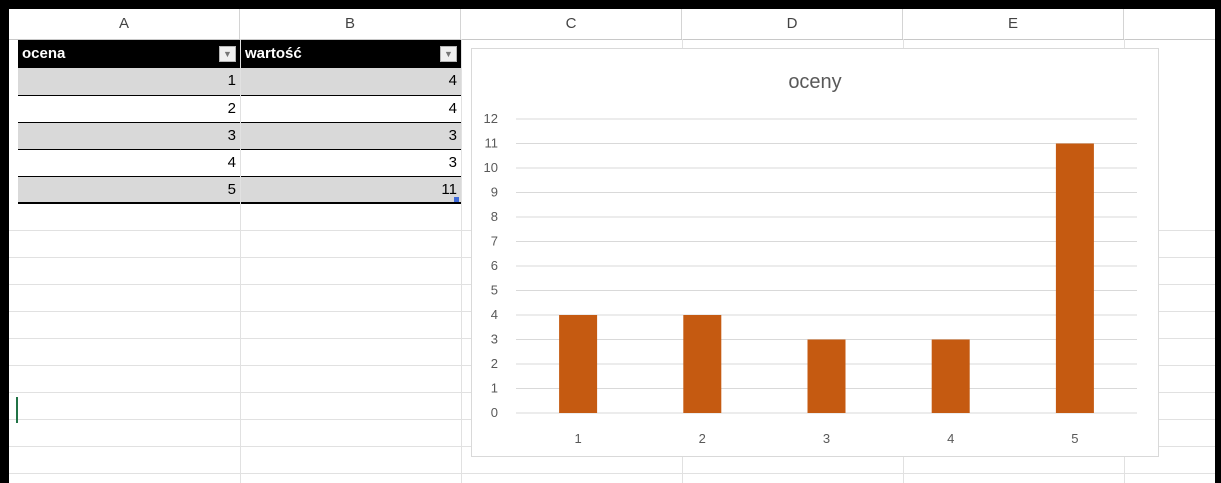 The width and height of the screenshot is (1221, 483). I want to click on x-tick-label: 2, so click(702, 438).